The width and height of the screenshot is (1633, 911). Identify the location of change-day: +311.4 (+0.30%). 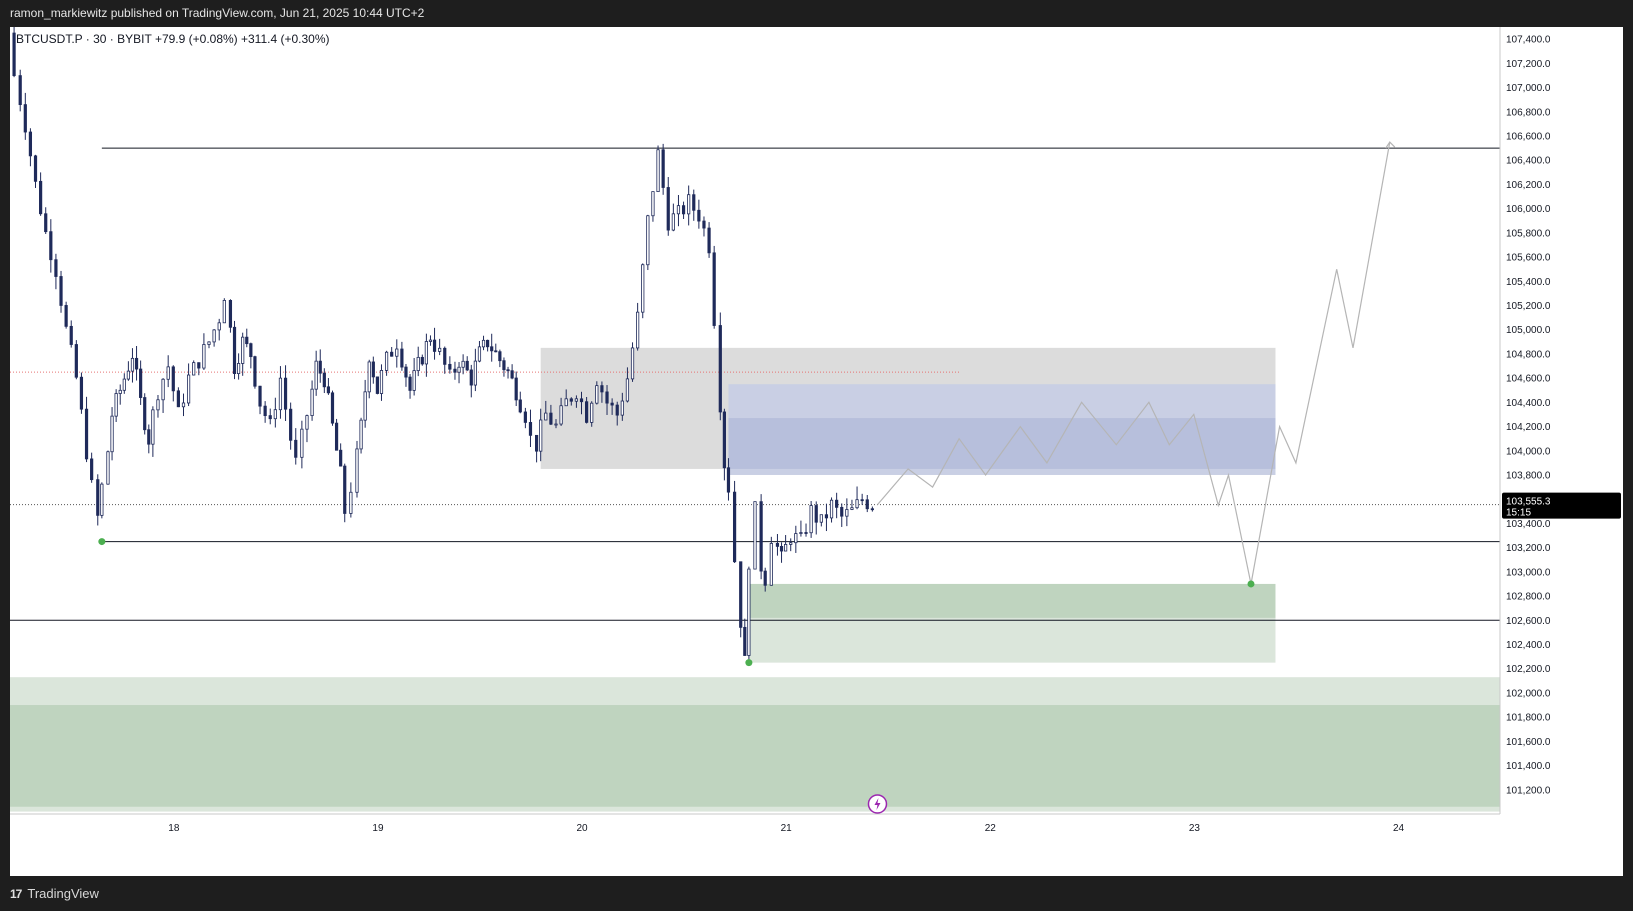
(285, 39).